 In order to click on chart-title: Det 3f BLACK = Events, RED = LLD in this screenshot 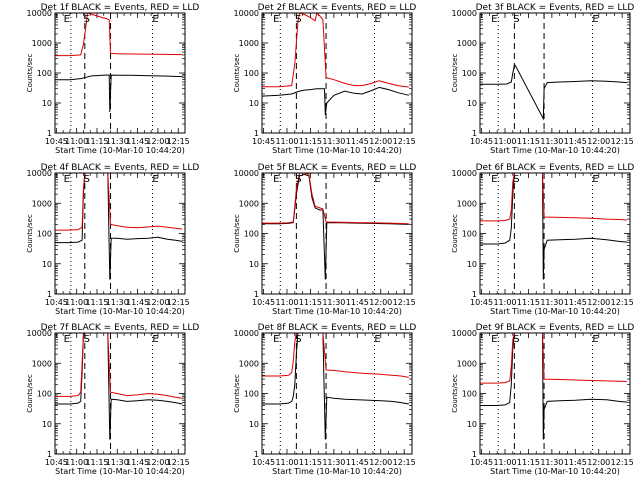, I will do `click(555, 8)`.